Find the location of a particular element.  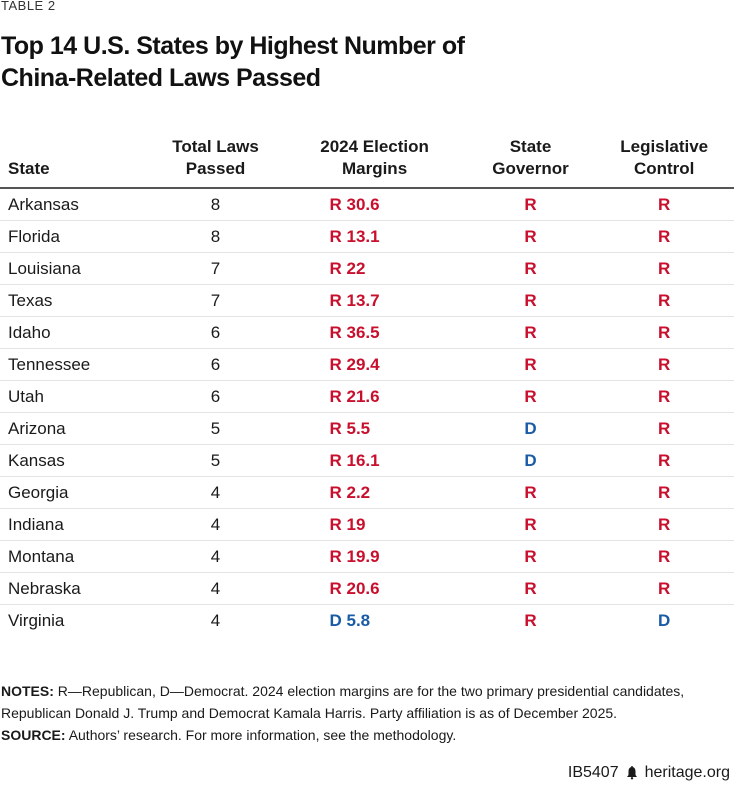

state-cell: Nebraska is located at coordinates (74, 588).